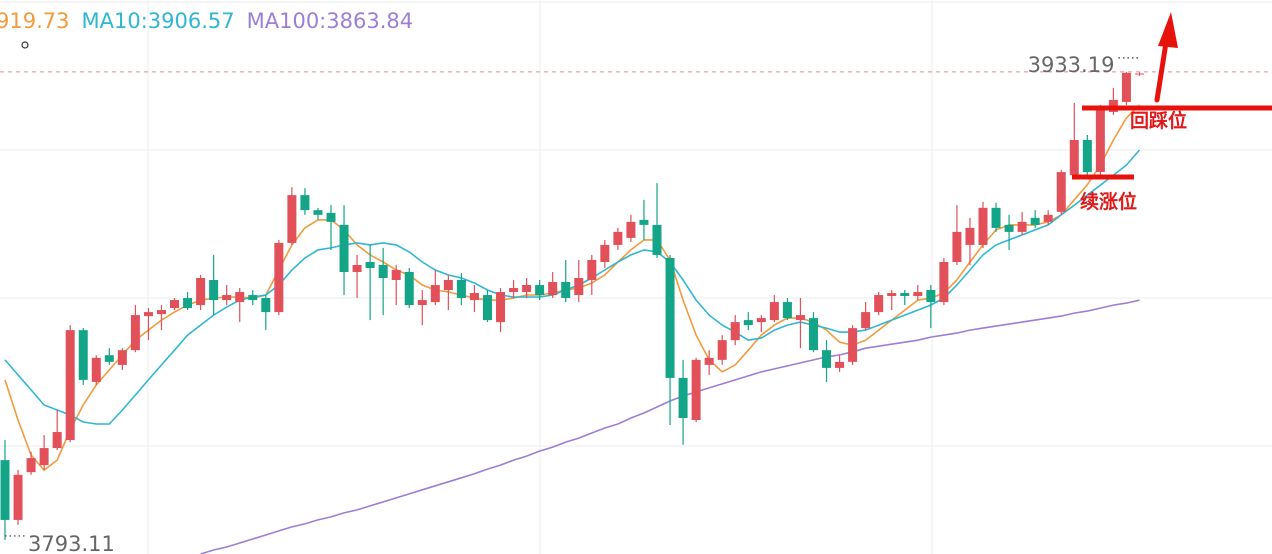  I want to click on high-label: 3933.19, so click(1071, 65).